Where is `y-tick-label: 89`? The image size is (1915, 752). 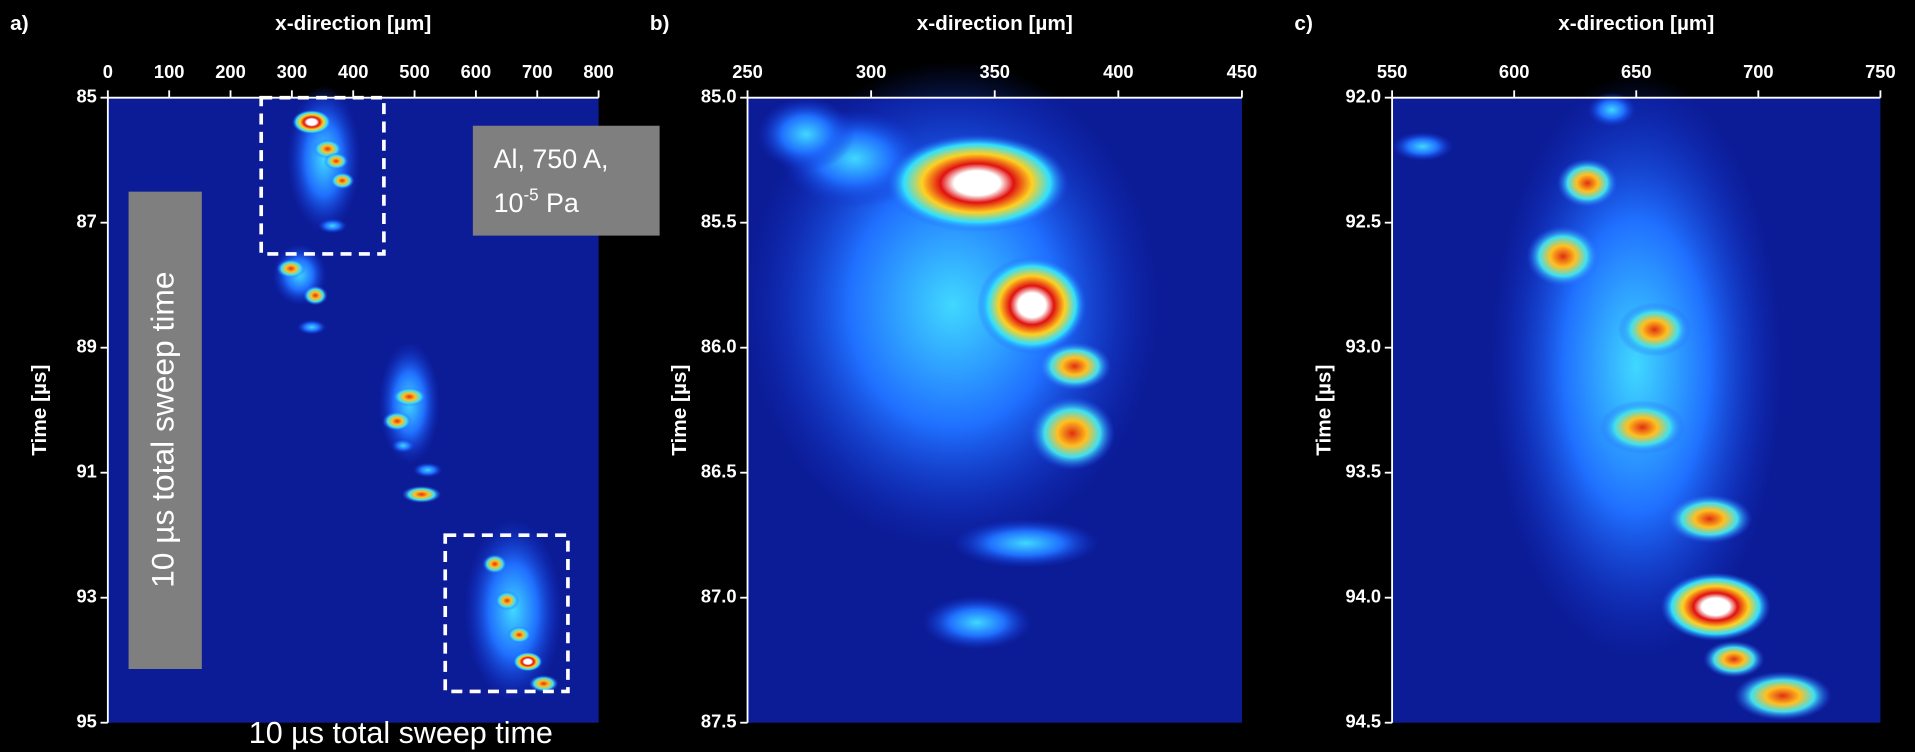
y-tick-label: 89 is located at coordinates (86, 346).